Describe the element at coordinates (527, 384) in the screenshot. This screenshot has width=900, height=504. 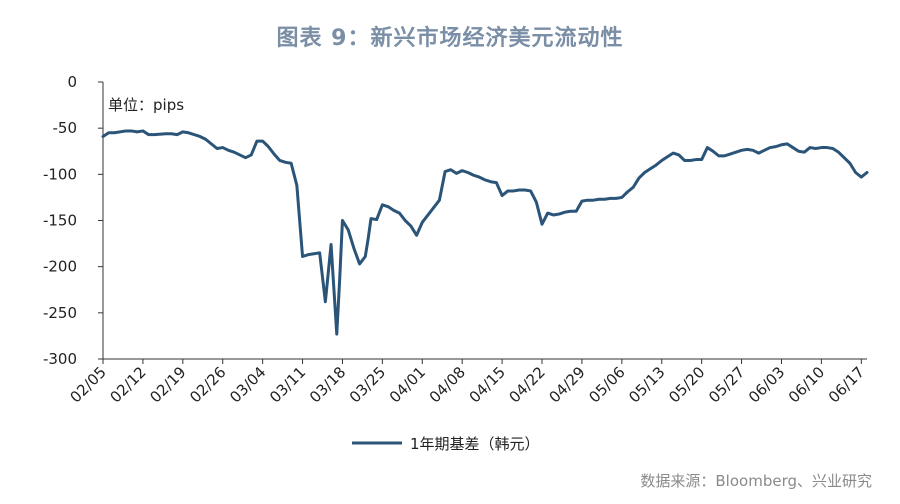
I see `x-tick-label: 04/22` at that location.